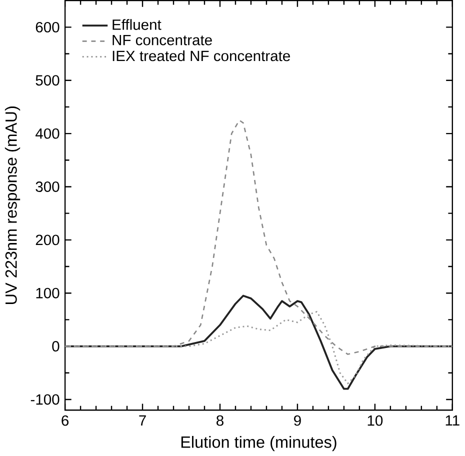 Image resolution: width=465 pixels, height=456 pixels. What do you see at coordinates (48, 240) in the screenshot?
I see `y-tick-label: 200` at bounding box center [48, 240].